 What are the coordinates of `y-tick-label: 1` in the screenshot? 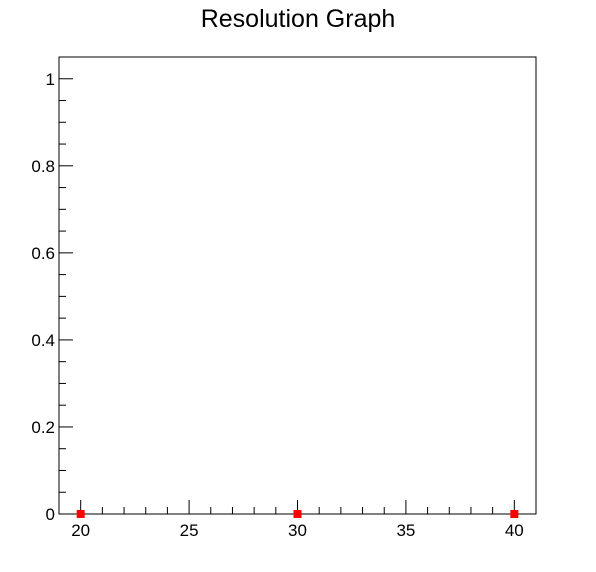 It's located at (50, 79).